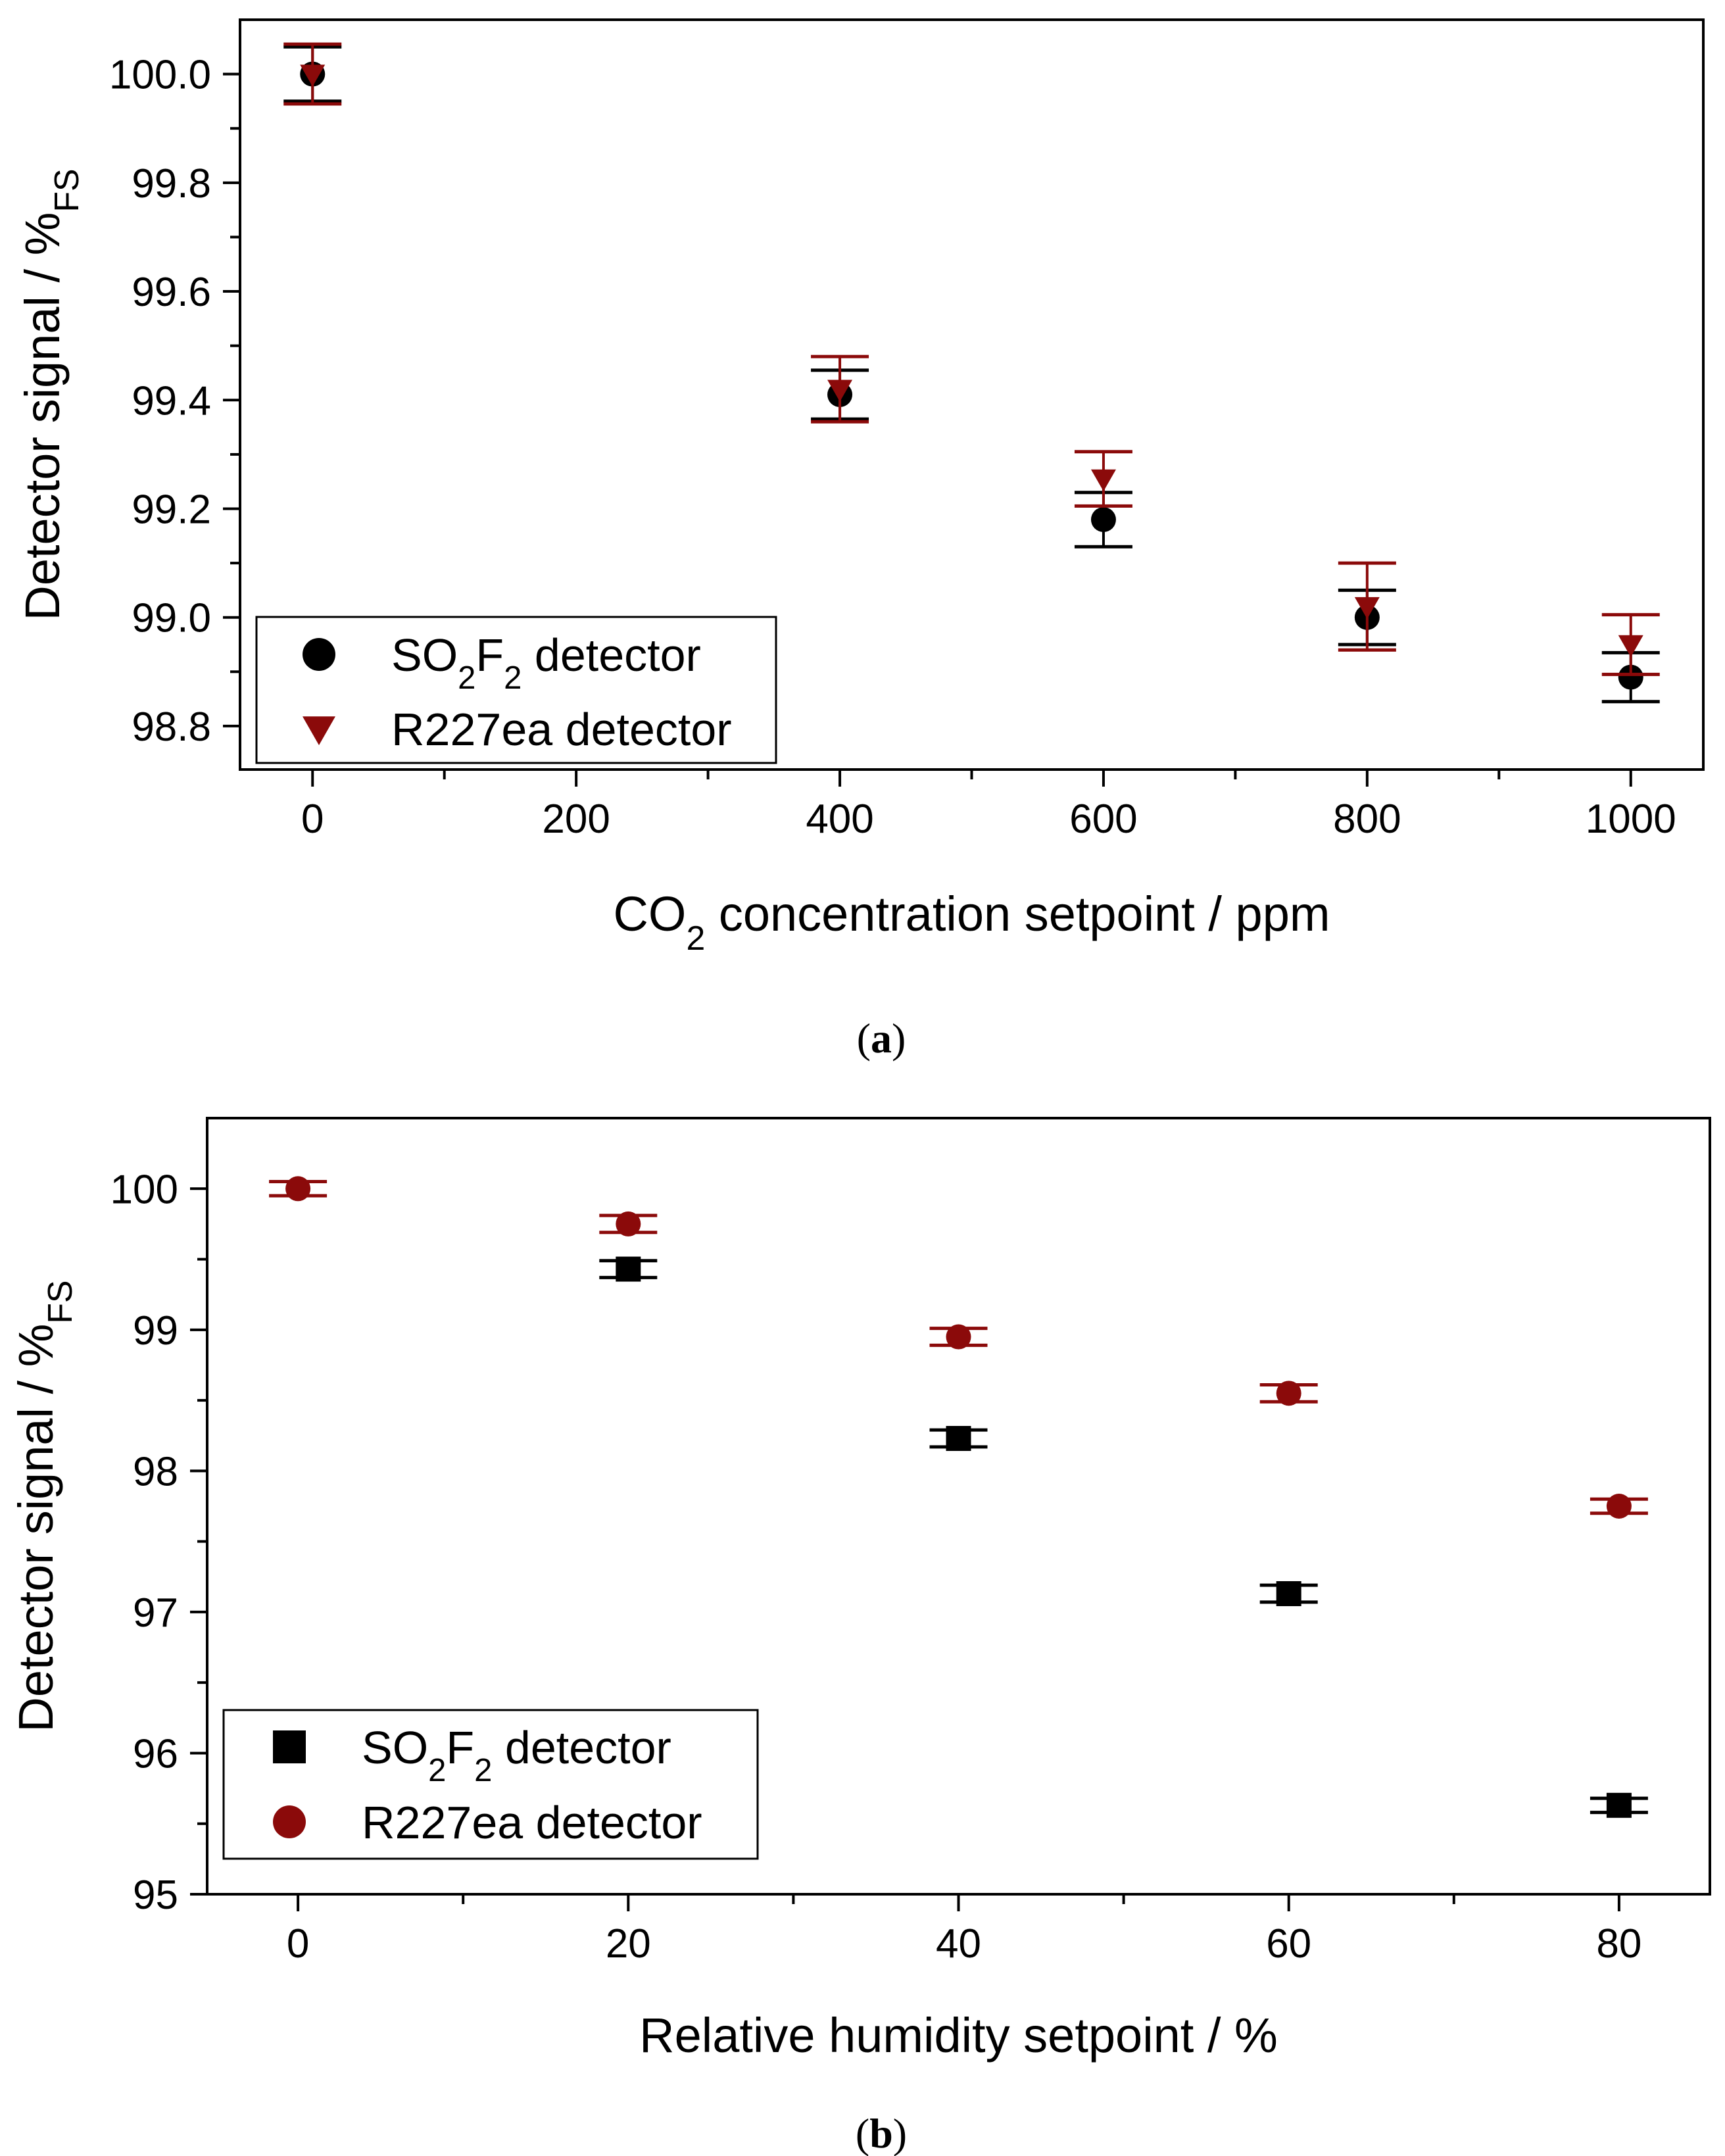 The image size is (1725, 2156). Describe the element at coordinates (171, 727) in the screenshot. I see `y-tick-label: 98.8` at that location.